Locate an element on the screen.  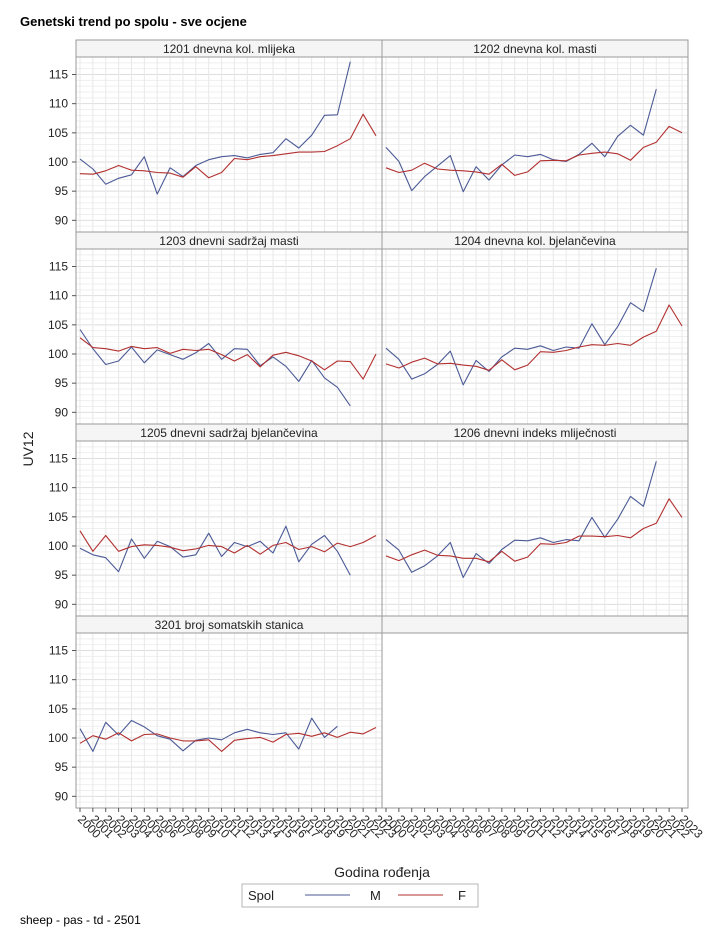
legend-title: Spol is located at coordinates (261, 895).